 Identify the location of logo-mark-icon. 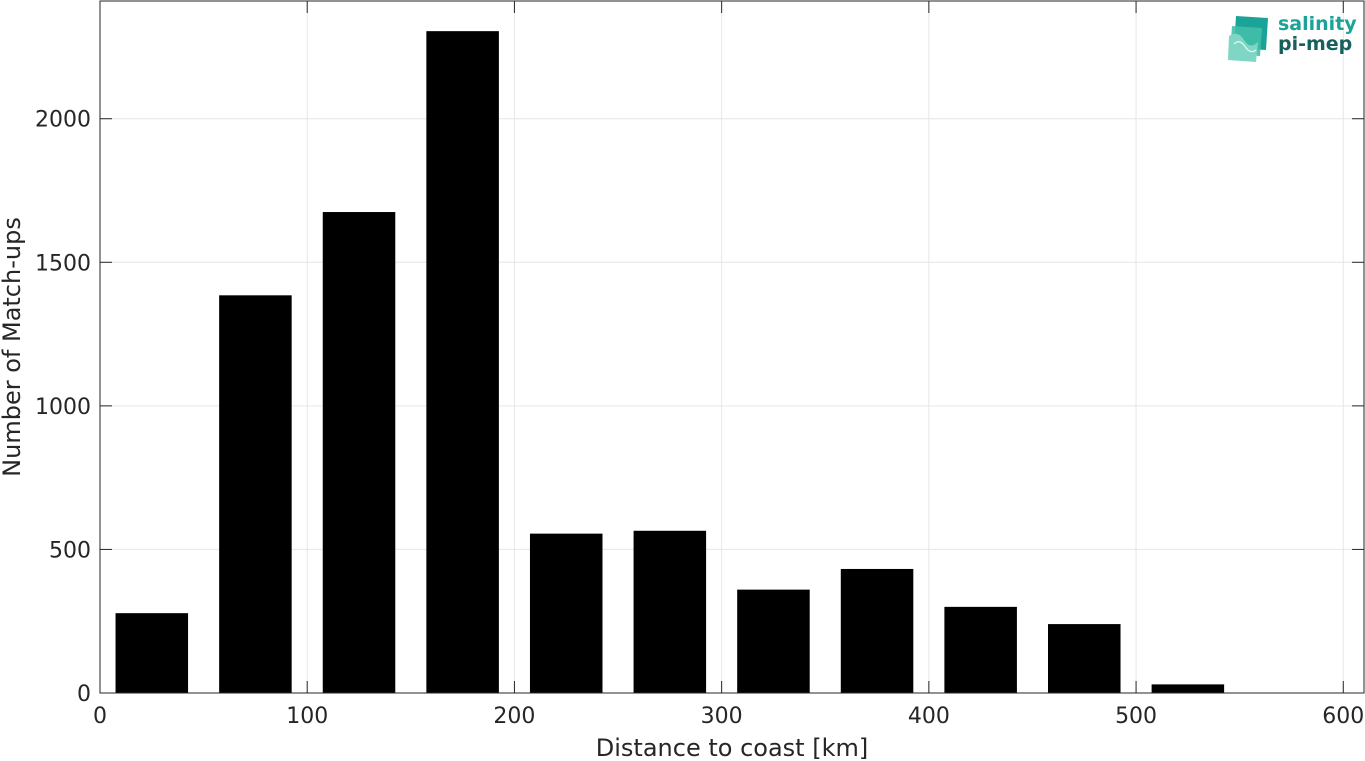
(1248, 39).